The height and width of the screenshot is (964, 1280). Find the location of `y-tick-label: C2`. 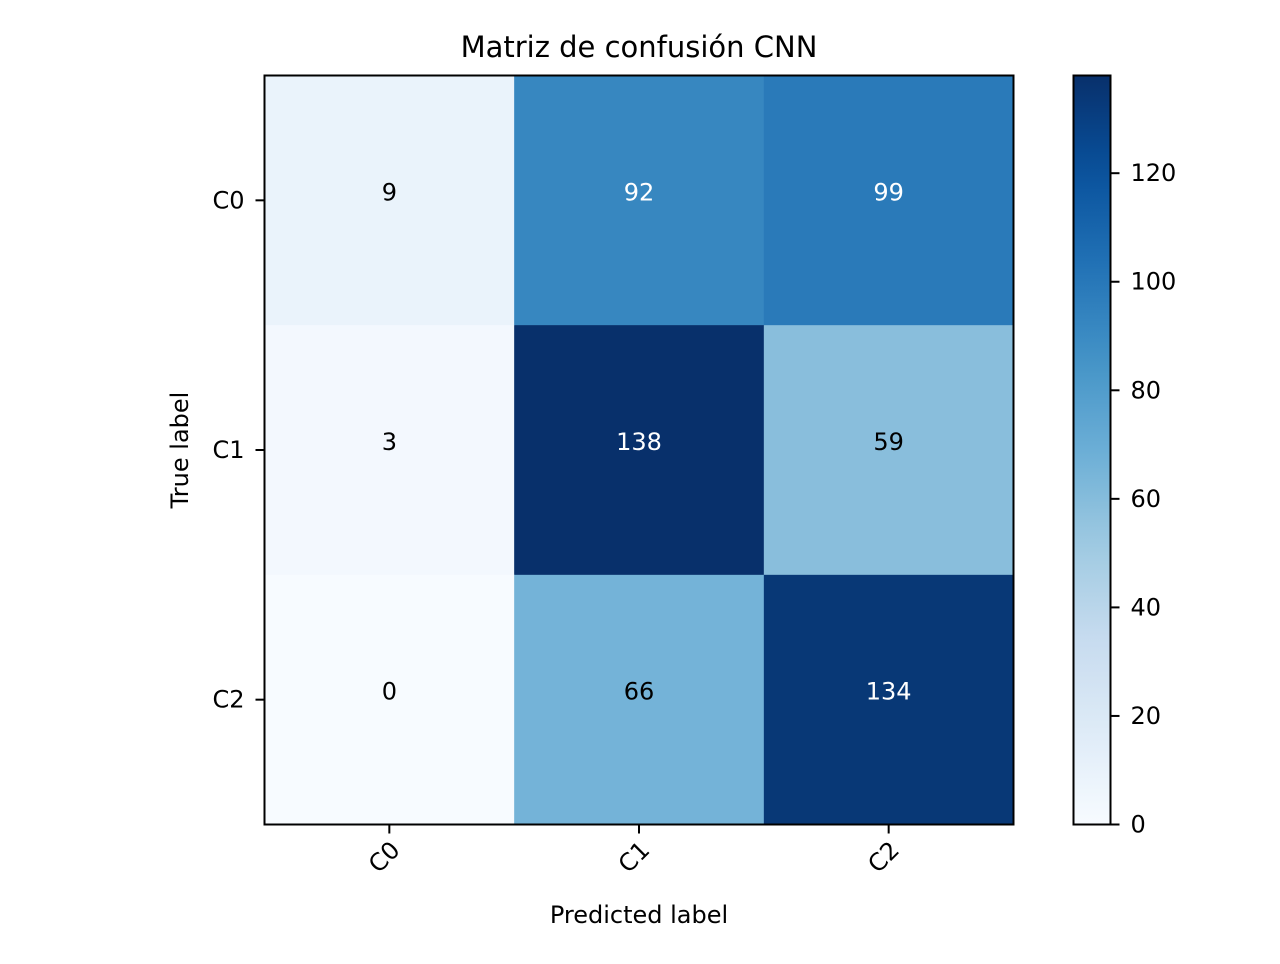

y-tick-label: C2 is located at coordinates (228, 700).